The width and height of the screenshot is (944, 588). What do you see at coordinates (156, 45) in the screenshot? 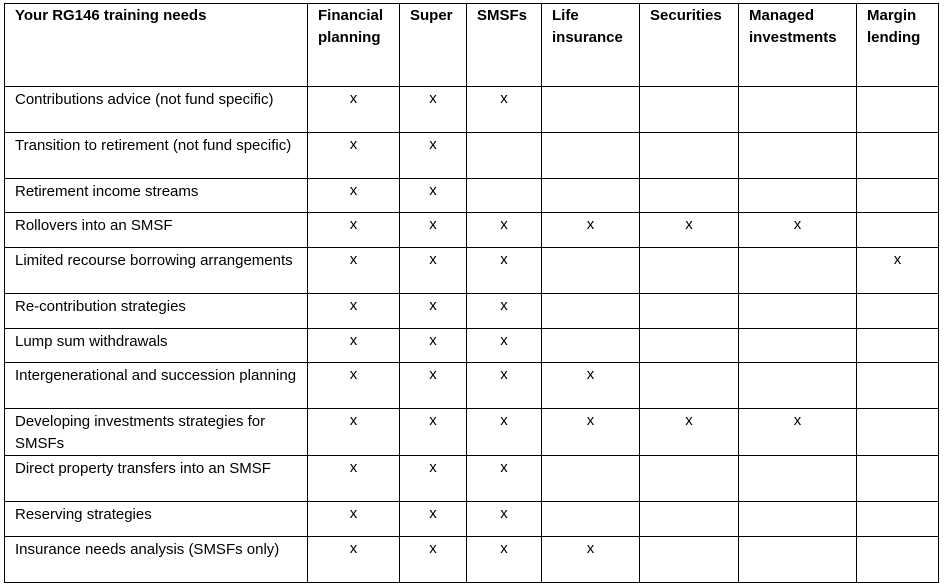
I see `column-header: Your RG146 training needs` at bounding box center [156, 45].